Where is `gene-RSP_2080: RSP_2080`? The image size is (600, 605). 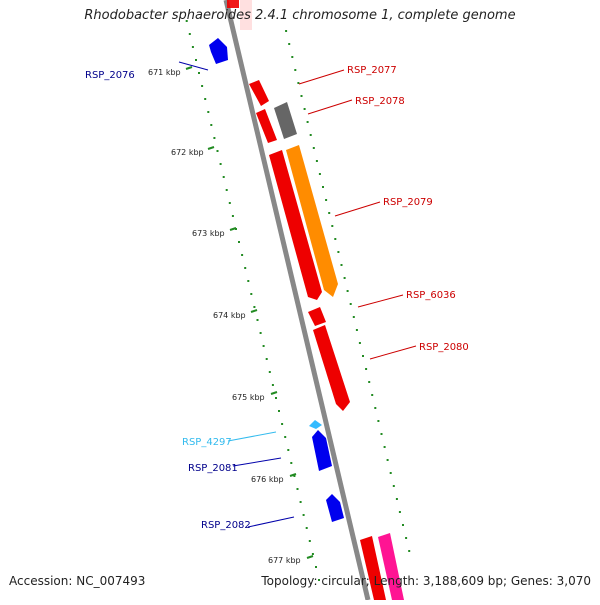
gene-RSP_2080: RSP_2080 is located at coordinates (391, 368).